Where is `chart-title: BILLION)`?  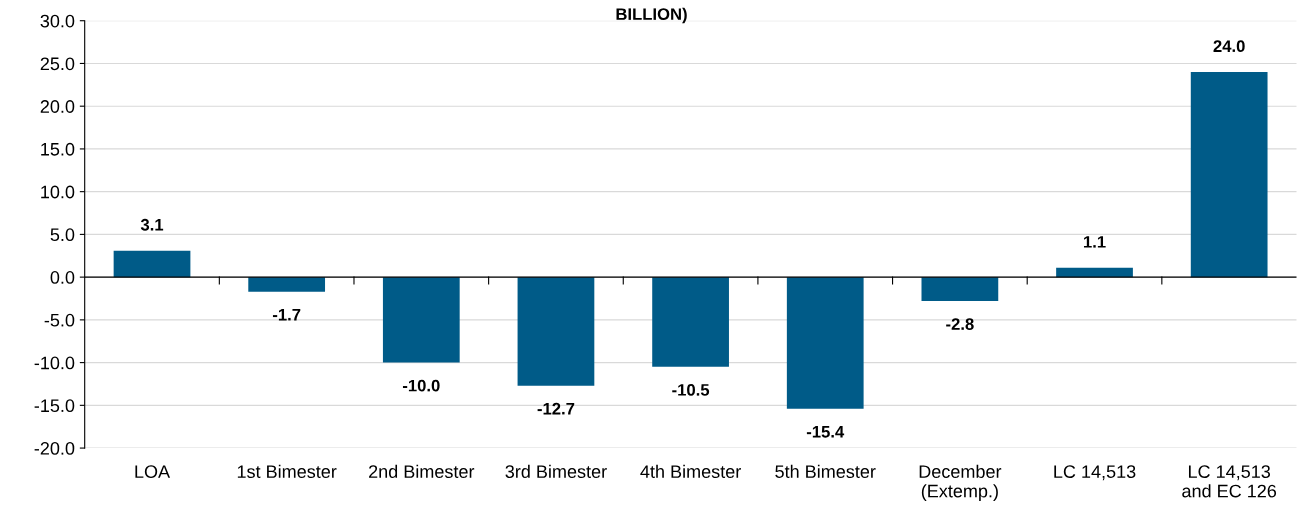 chart-title: BILLION) is located at coordinates (651, 15).